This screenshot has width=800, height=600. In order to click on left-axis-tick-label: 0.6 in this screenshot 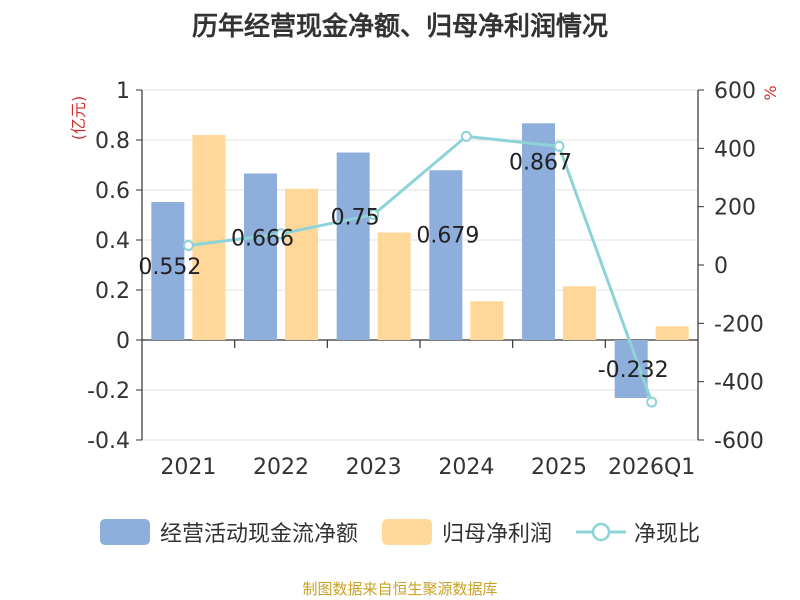, I will do `click(112, 191)`.